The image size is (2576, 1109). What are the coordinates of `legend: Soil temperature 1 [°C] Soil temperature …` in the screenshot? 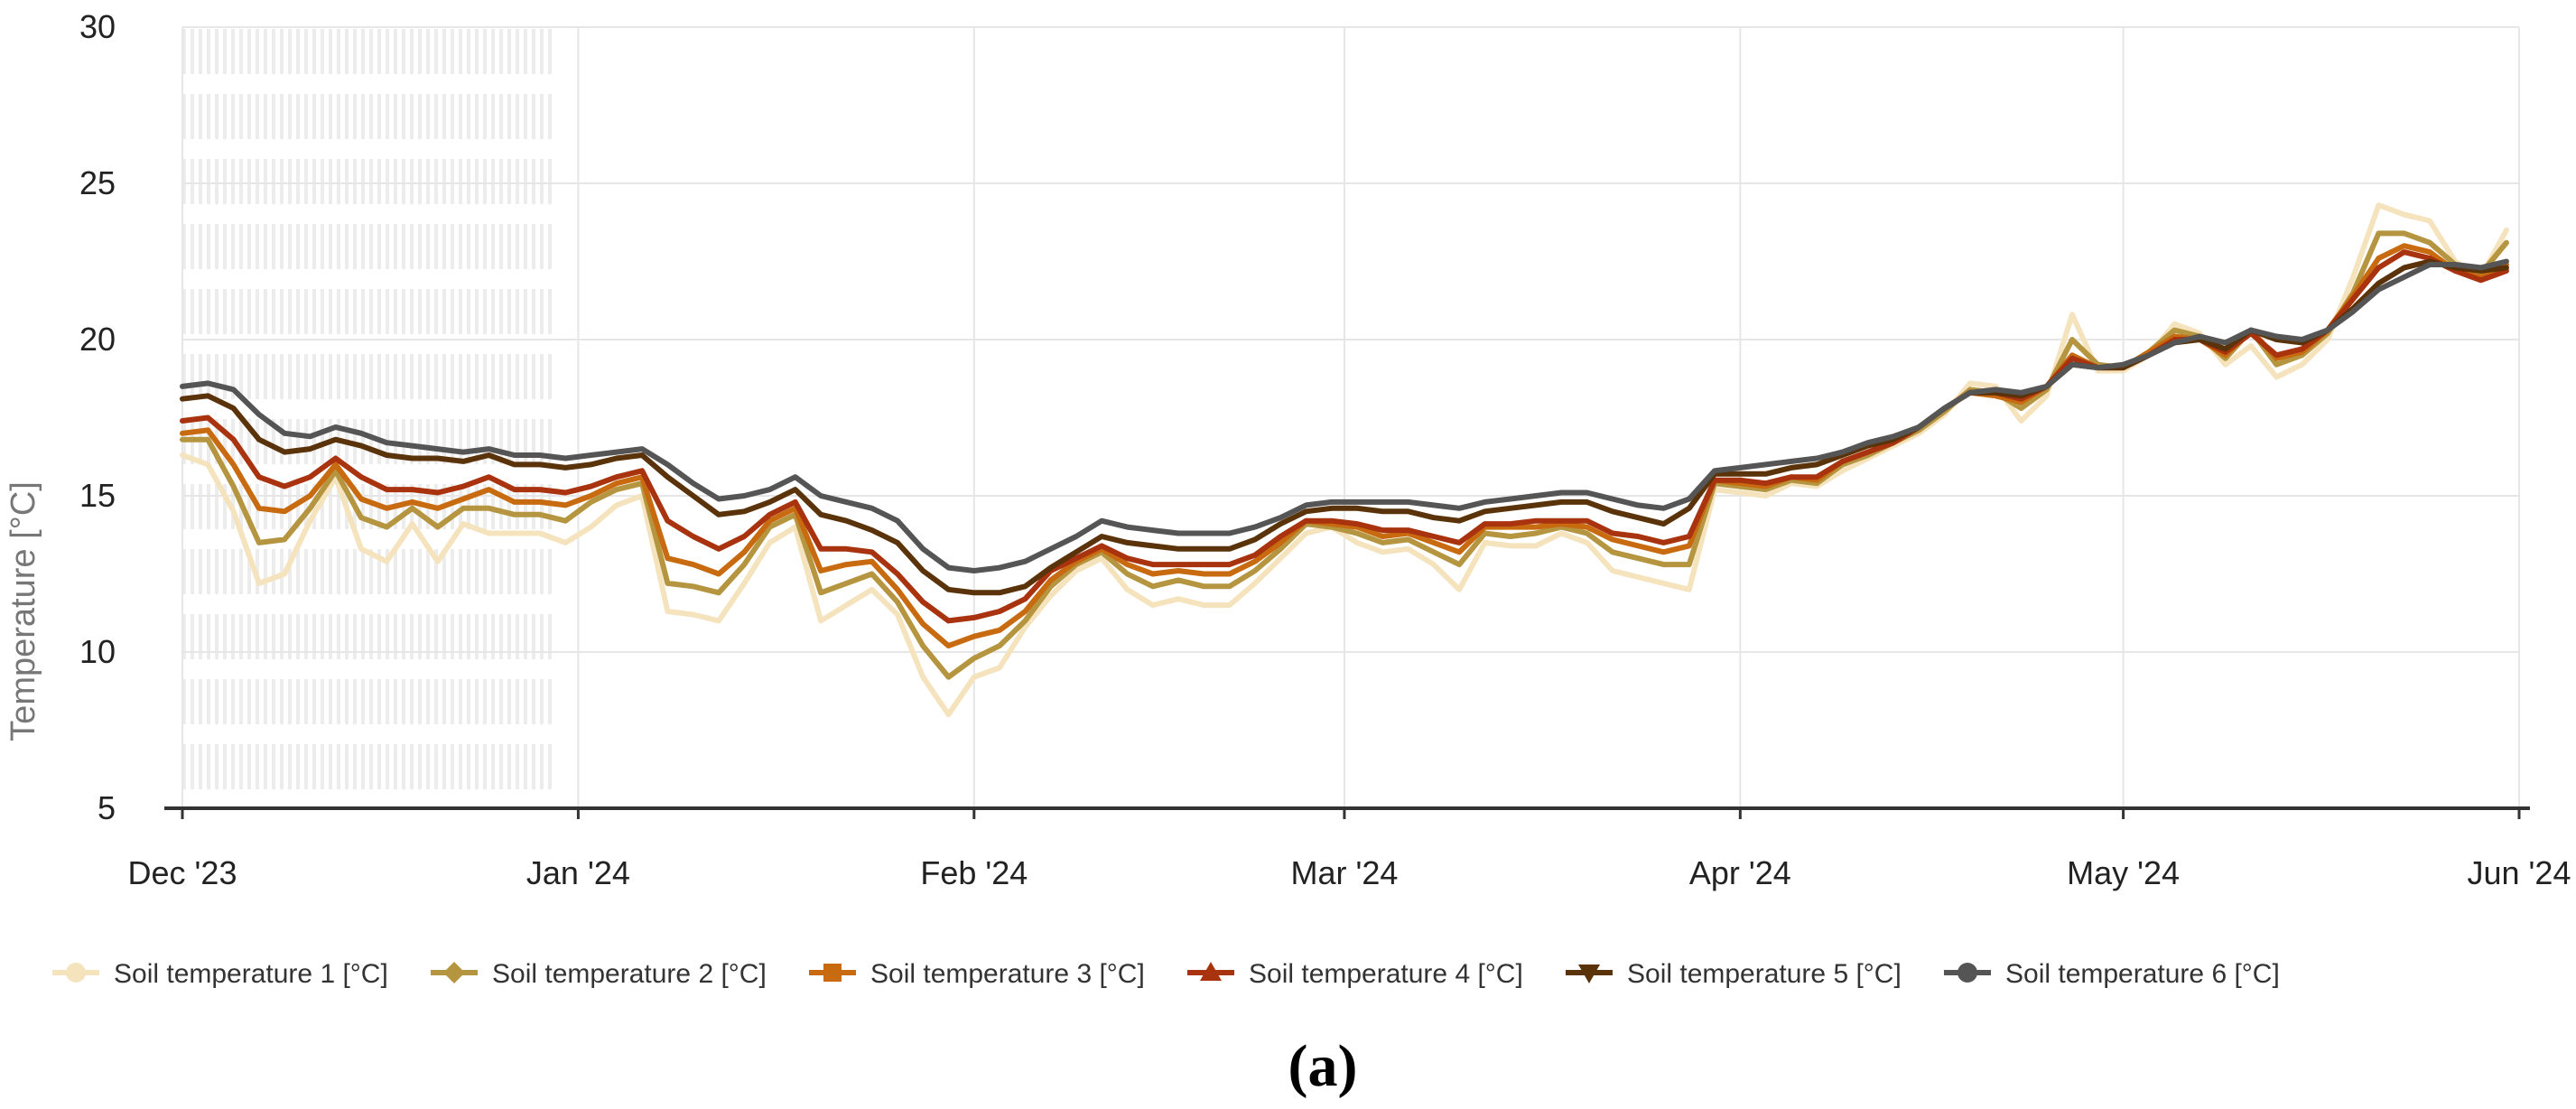 It's located at (1166, 974).